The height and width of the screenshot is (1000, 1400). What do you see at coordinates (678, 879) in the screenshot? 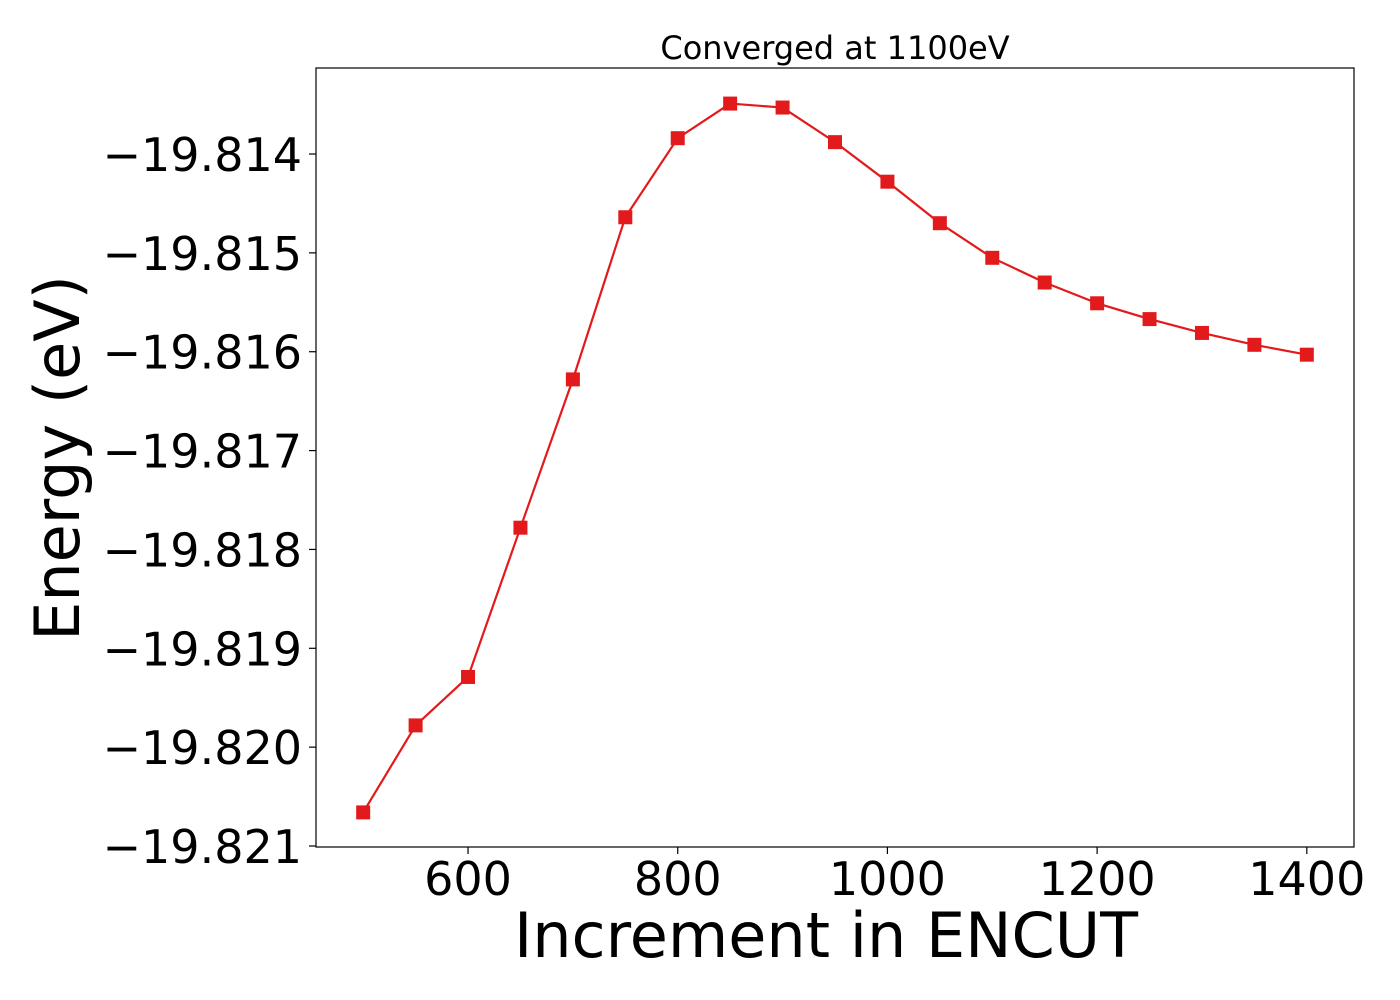
I see `x-tick-label: 800` at bounding box center [678, 879].